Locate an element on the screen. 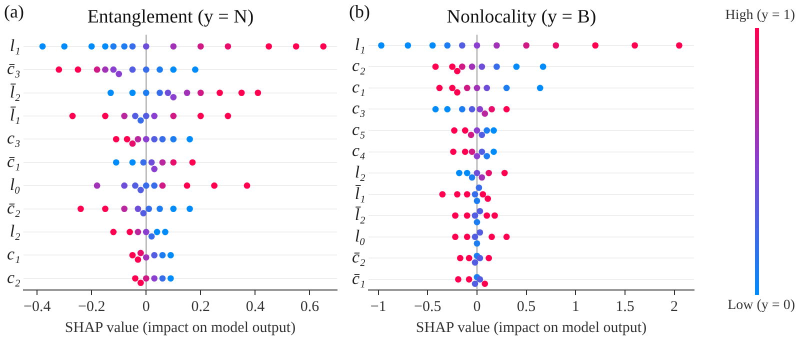 This screenshot has width=799, height=343. x-tick-label: 0.5 is located at coordinates (526, 306).